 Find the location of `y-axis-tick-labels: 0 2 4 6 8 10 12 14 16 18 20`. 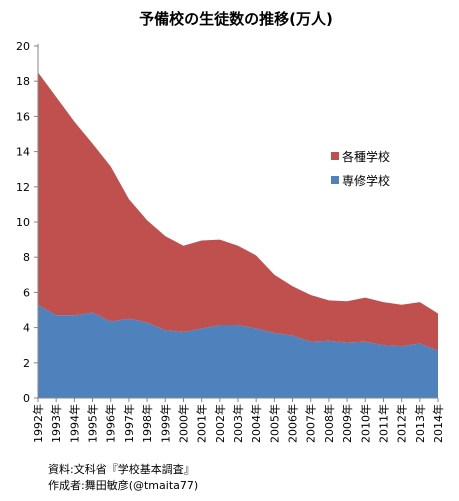

y-axis-tick-labels: 0 2 4 6 8 10 12 14 16 18 20 is located at coordinates (27, 222).